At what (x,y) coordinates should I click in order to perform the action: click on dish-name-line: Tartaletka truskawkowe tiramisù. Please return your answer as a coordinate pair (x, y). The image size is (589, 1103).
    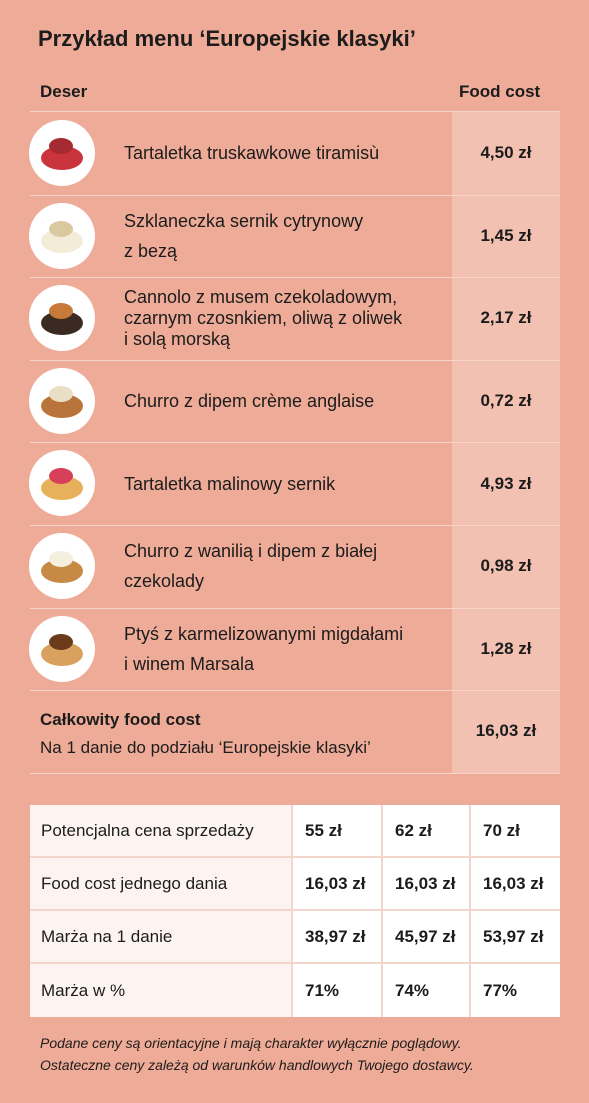
    Looking at the image, I should click on (252, 153).